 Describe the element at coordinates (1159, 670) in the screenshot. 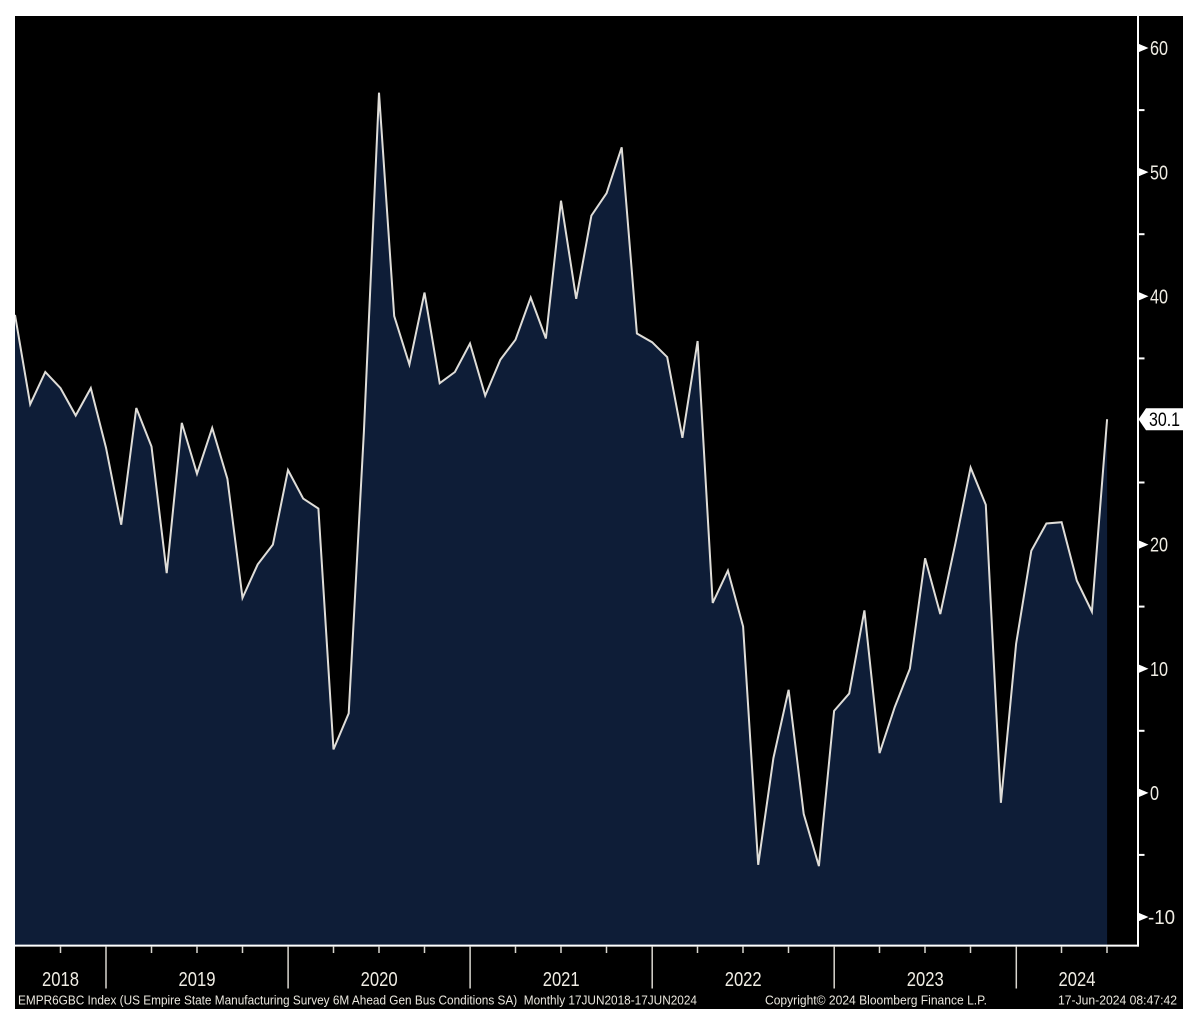

I see `svg-text: 10` at that location.